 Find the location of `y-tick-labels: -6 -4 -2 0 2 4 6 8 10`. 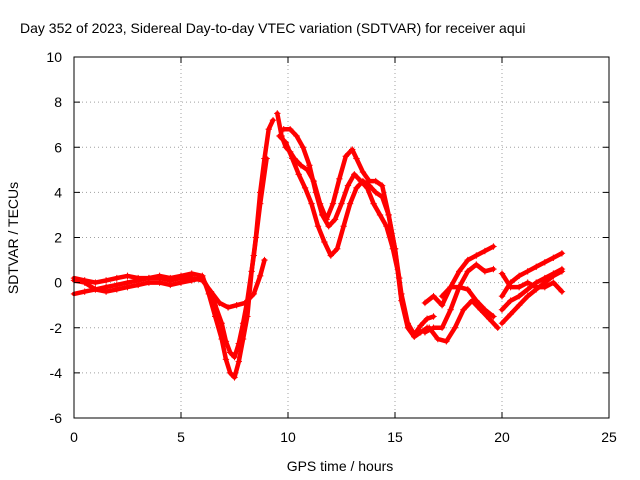

y-tick-labels: -6 -4 -2 0 2 4 6 8 10 is located at coordinates (54, 237).